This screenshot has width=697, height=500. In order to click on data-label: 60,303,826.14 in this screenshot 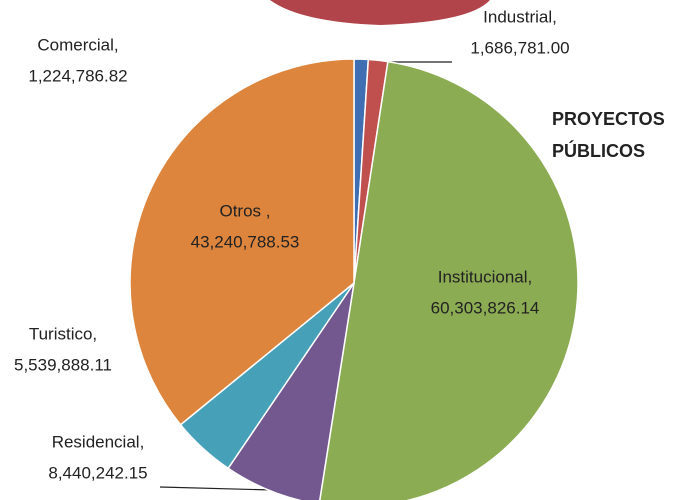, I will do `click(485, 307)`.